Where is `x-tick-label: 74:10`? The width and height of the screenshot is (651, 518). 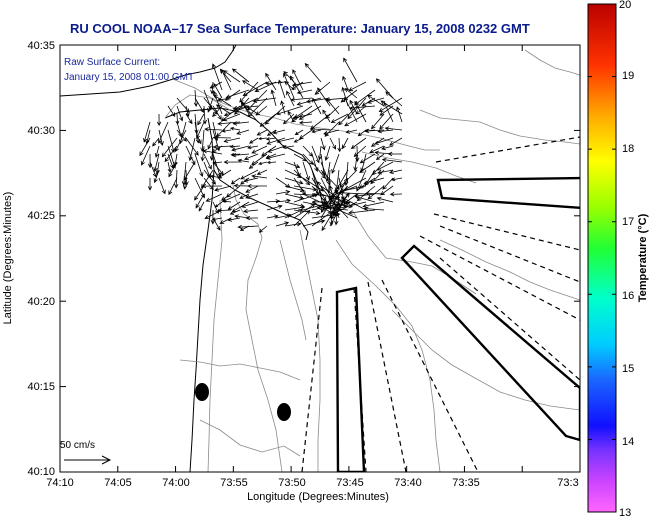
x-tick-label: 74:10 is located at coordinates (60, 483).